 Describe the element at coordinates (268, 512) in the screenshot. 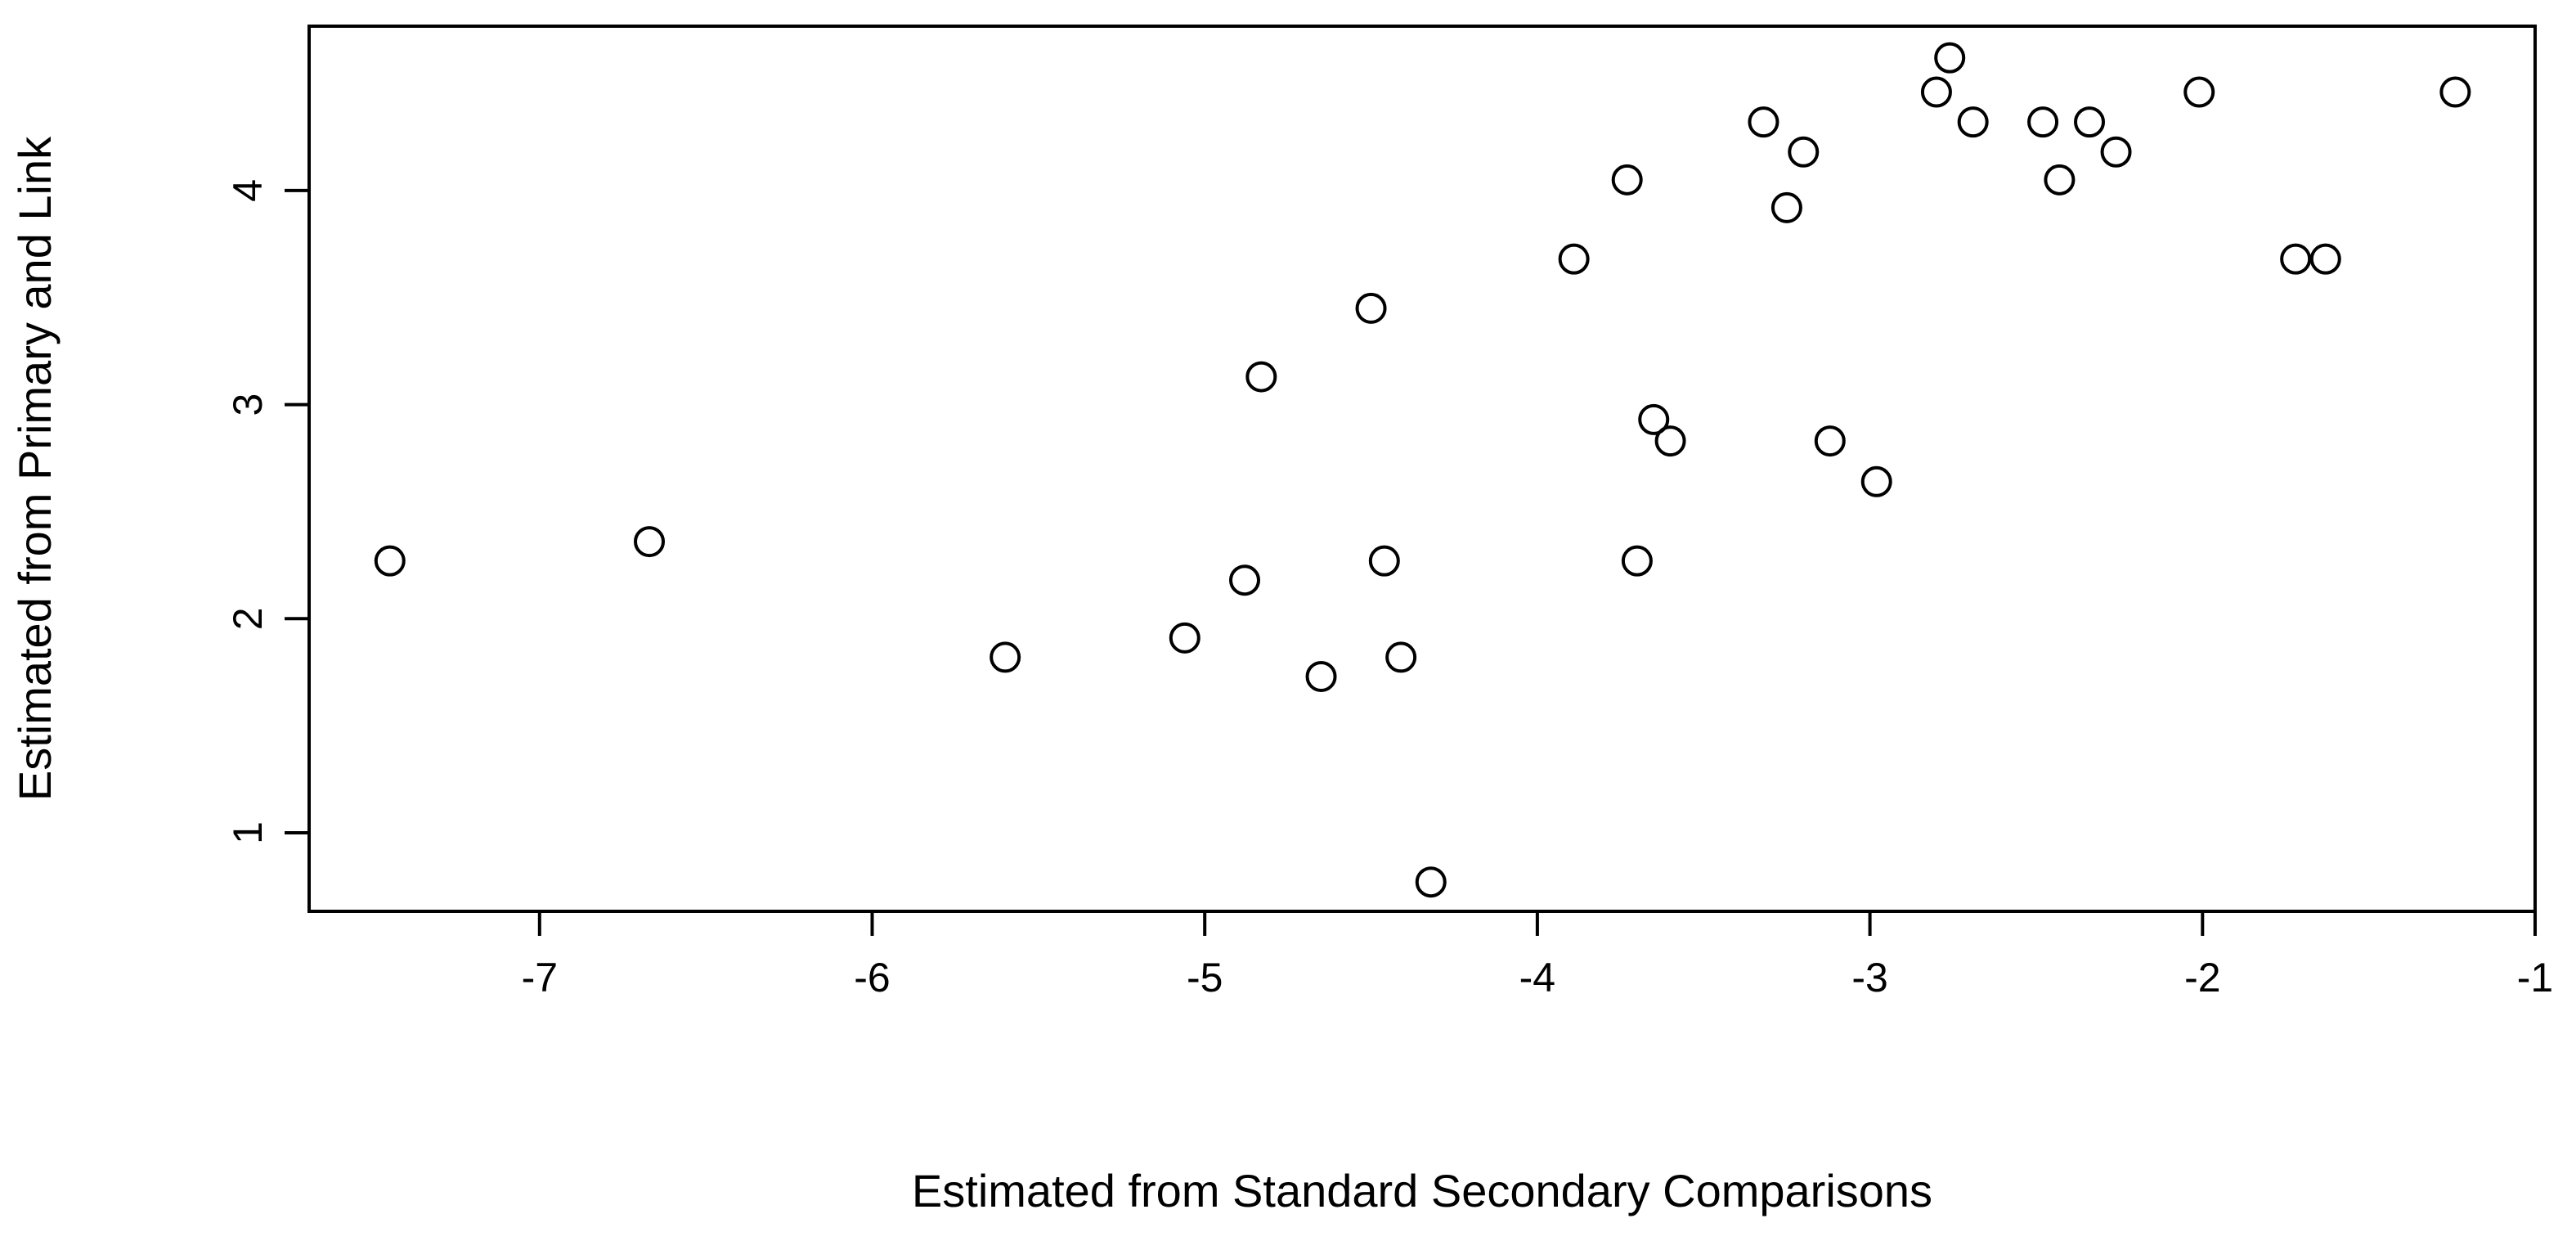

I see `y-axis: 1 2 3 4` at that location.